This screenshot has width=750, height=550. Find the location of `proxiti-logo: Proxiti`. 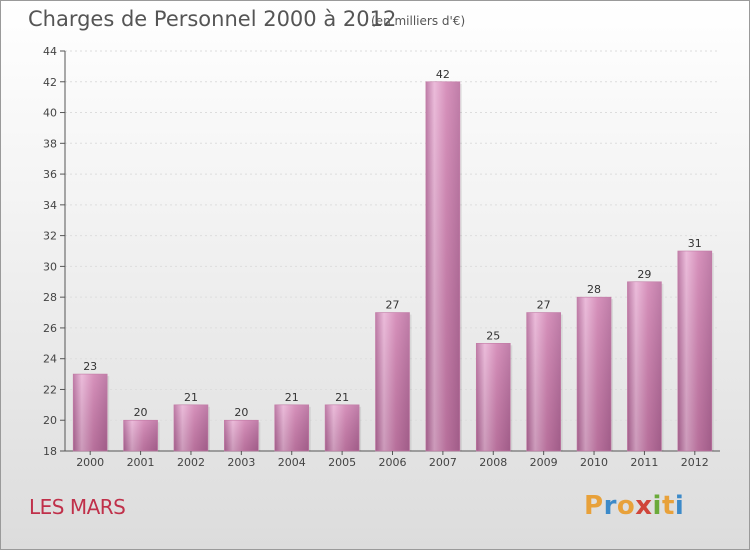

proxiti-logo: Proxiti is located at coordinates (634, 506).